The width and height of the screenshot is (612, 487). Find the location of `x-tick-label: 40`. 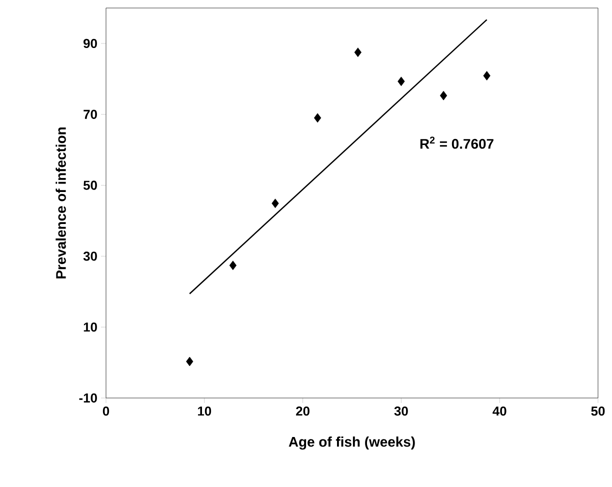

x-tick-label: 40 is located at coordinates (499, 411).